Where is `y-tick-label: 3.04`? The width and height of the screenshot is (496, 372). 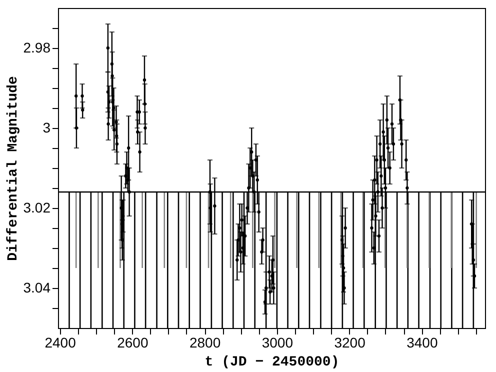
y-tick-label: 3.04 is located at coordinates (37, 288).